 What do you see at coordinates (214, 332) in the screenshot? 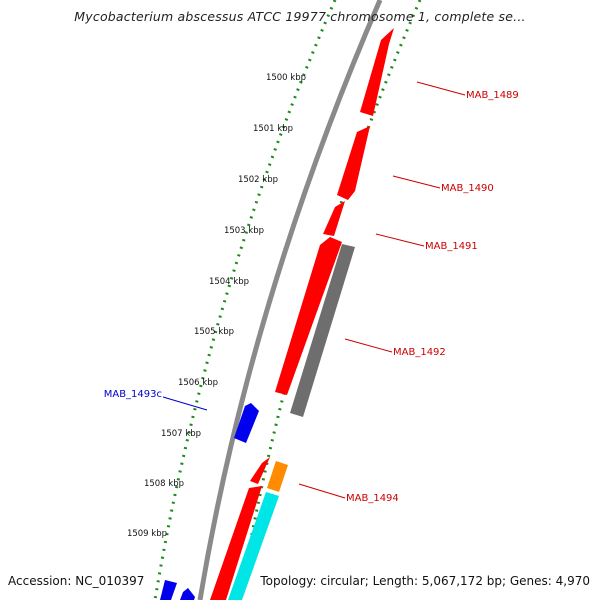
I see `scale-label: 1505 kbp` at bounding box center [214, 332].